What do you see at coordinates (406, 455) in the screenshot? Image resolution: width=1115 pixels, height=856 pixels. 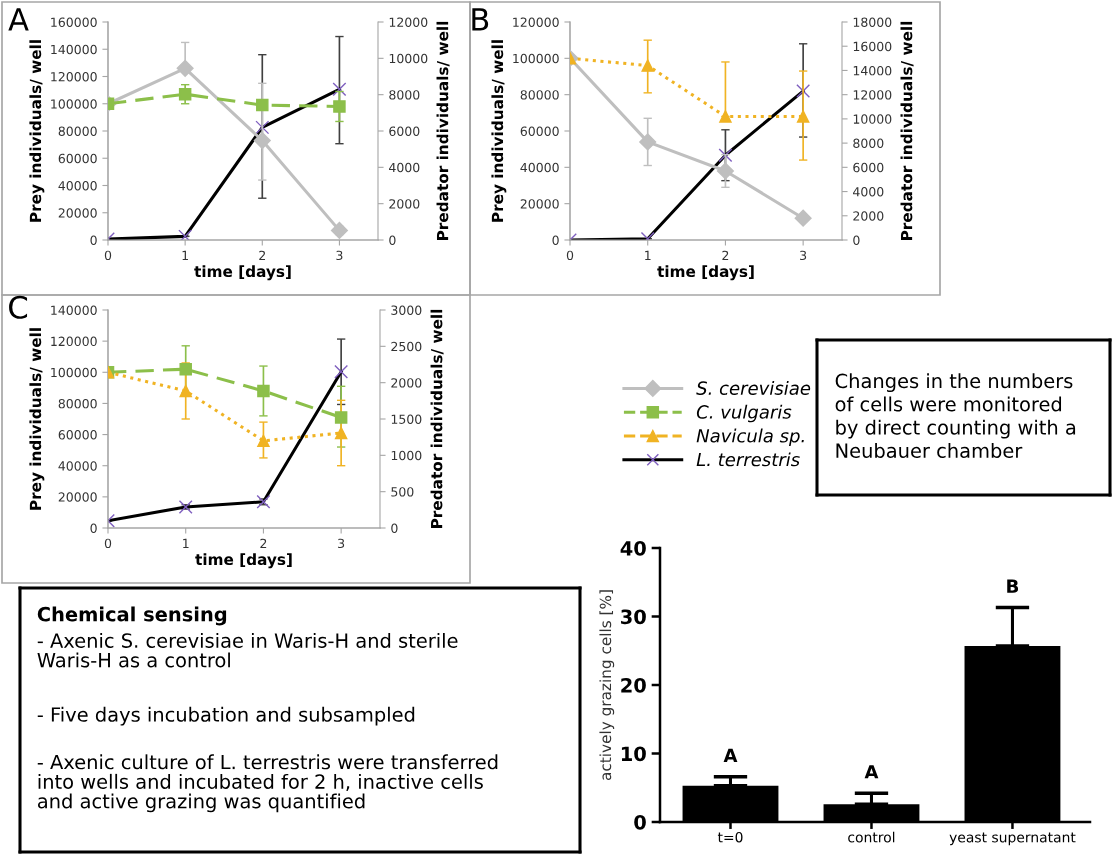 I see `y2-tick-label: 1000` at bounding box center [406, 455].